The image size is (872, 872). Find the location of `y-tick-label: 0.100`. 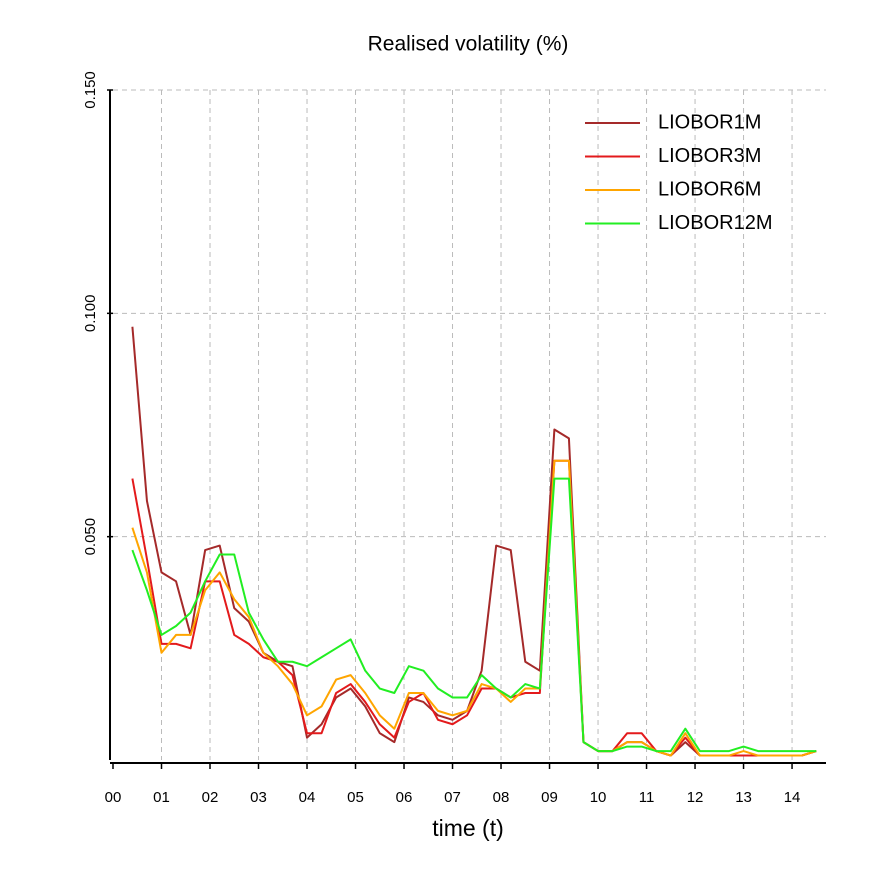

y-tick-label: 0.100 is located at coordinates (90, 314).